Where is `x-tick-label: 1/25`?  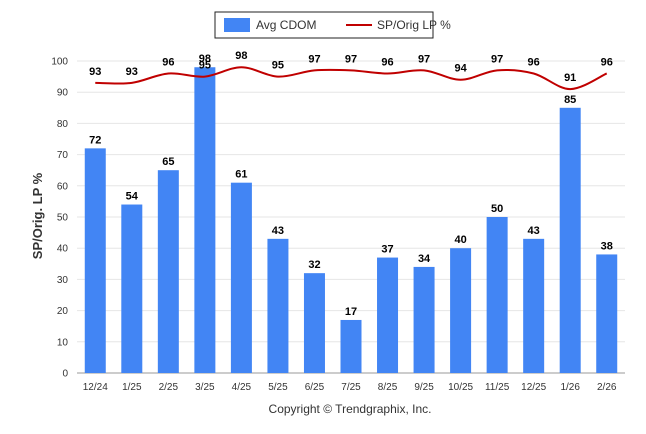
x-tick-label: 1/25 is located at coordinates (132, 387).